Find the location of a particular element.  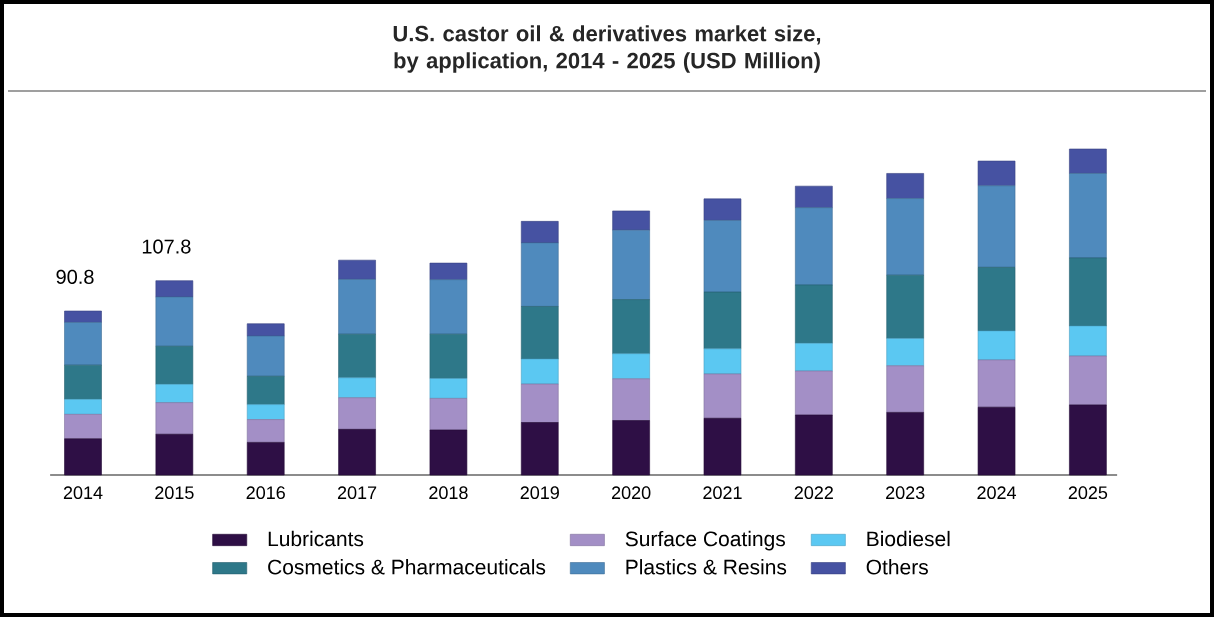

legend-label: Plastics & Resins is located at coordinates (706, 567).